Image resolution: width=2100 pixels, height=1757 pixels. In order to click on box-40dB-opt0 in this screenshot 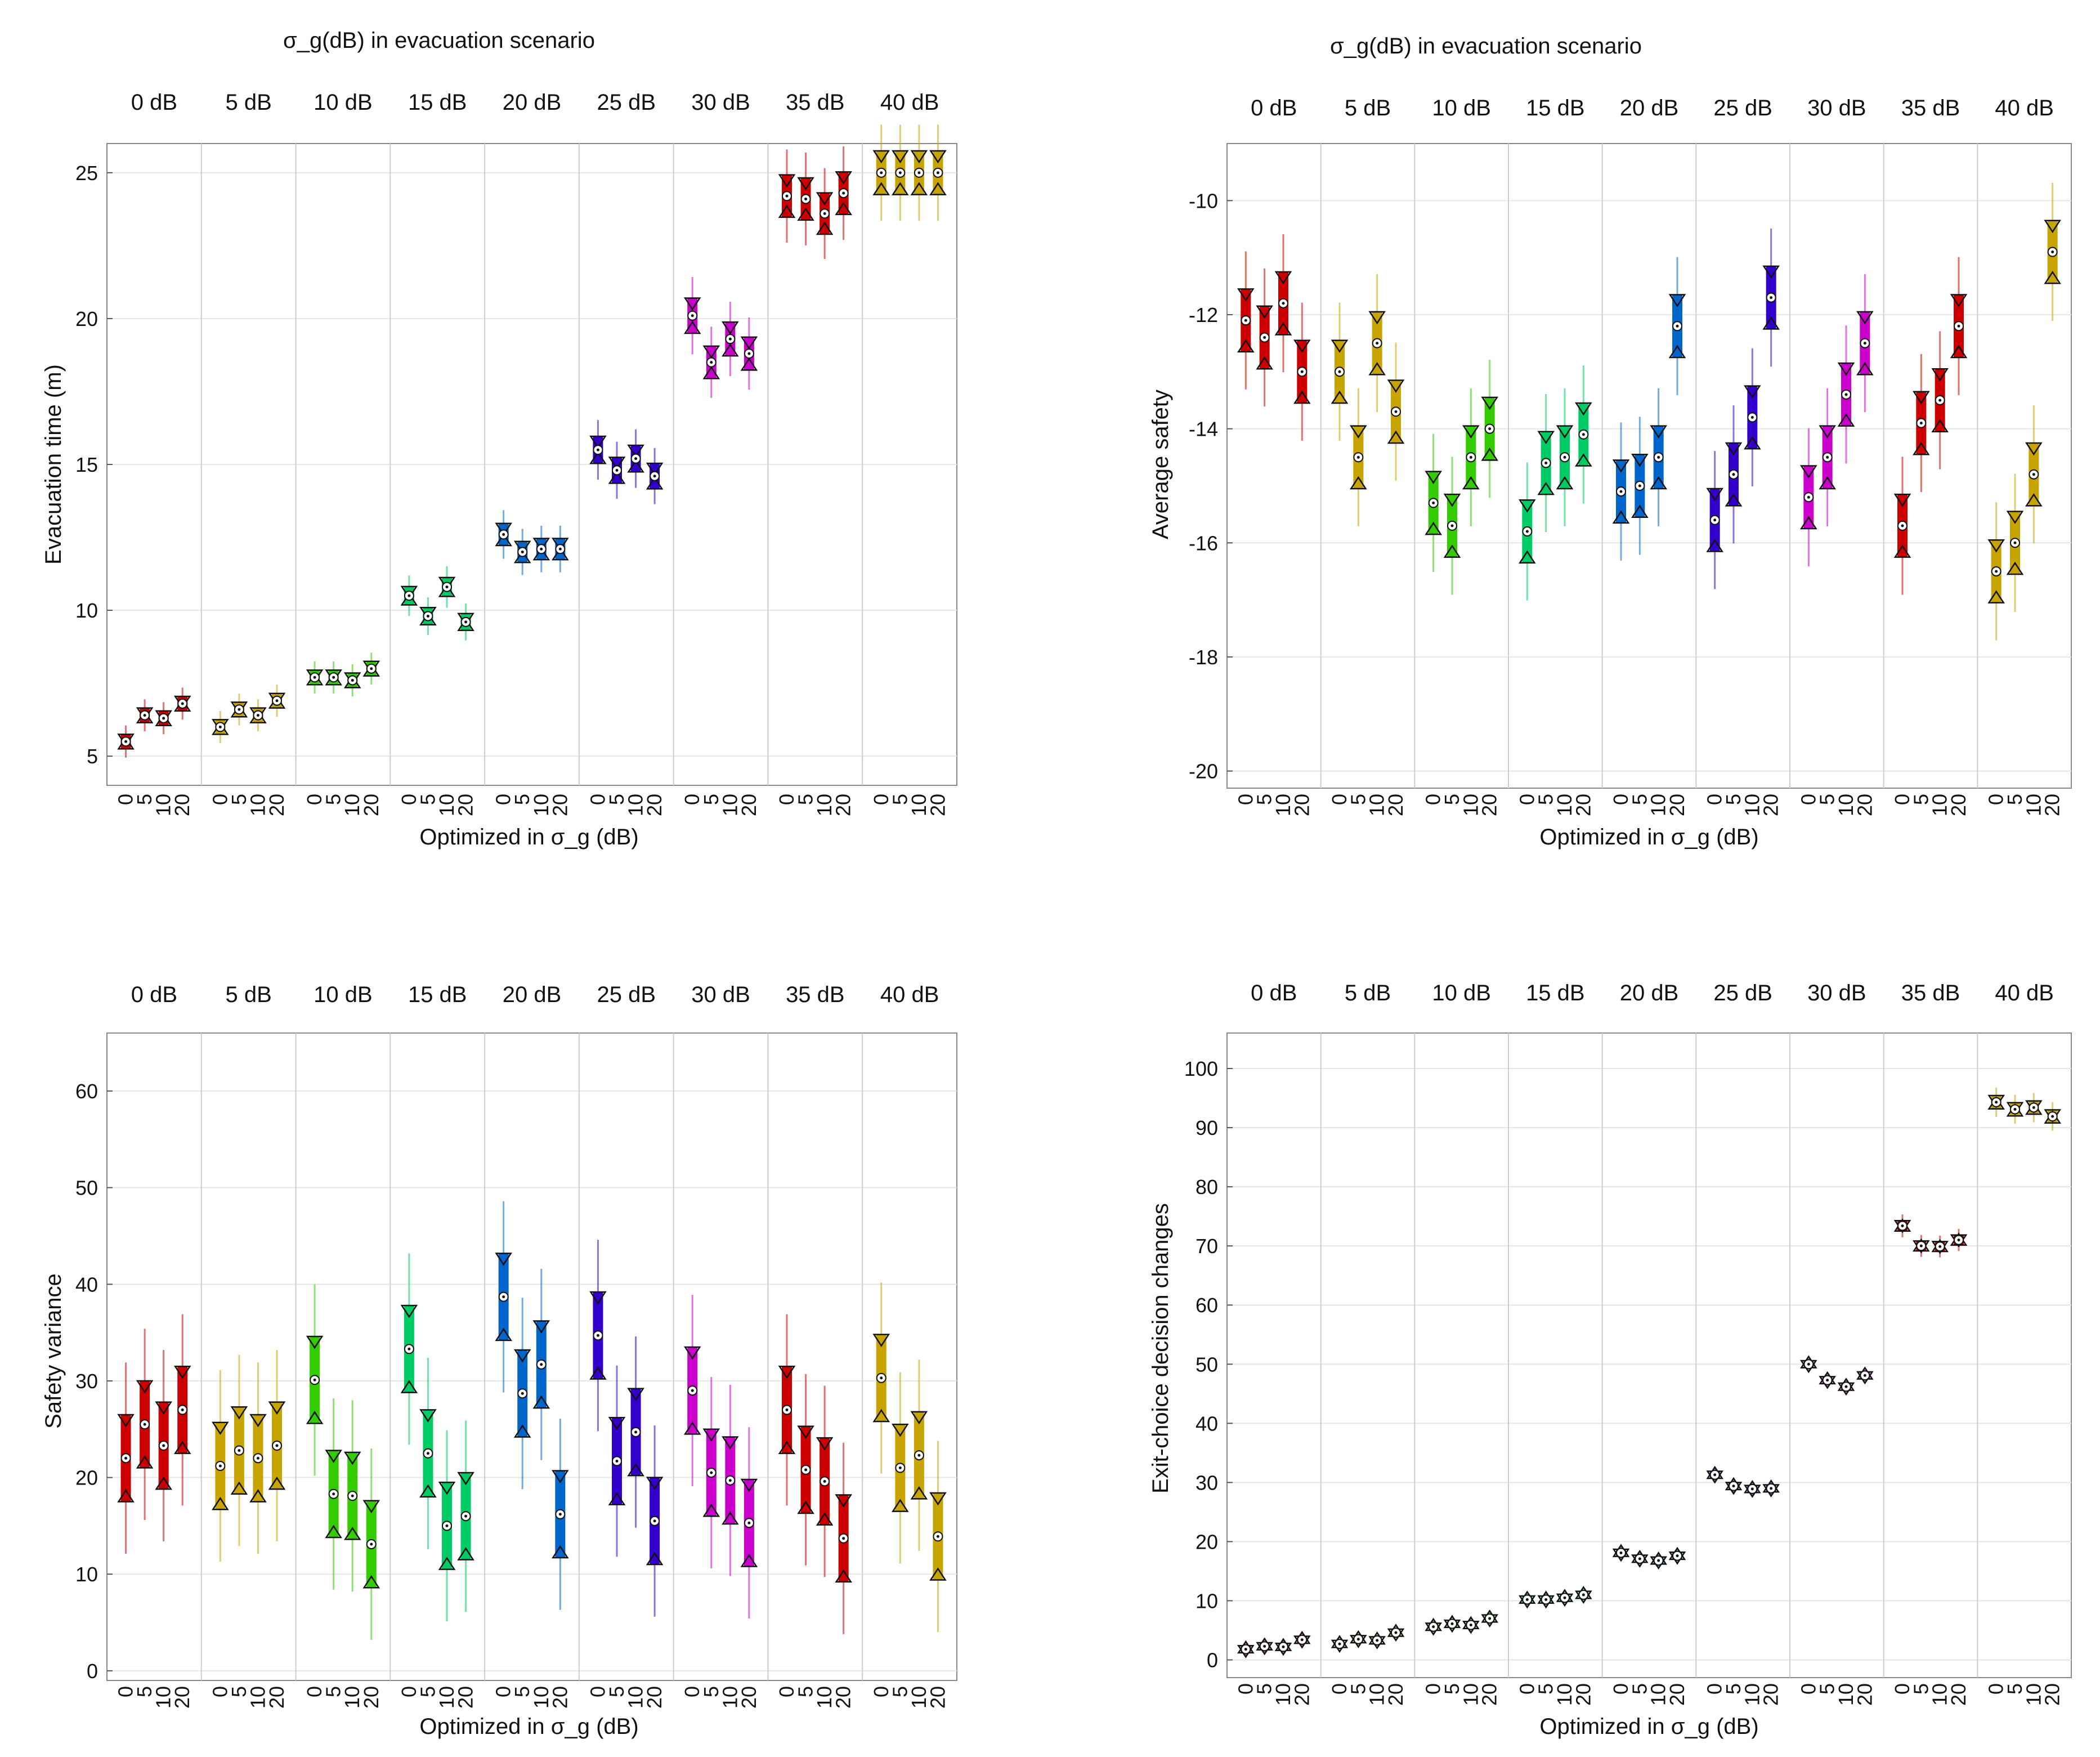, I will do `click(1996, 1102)`.